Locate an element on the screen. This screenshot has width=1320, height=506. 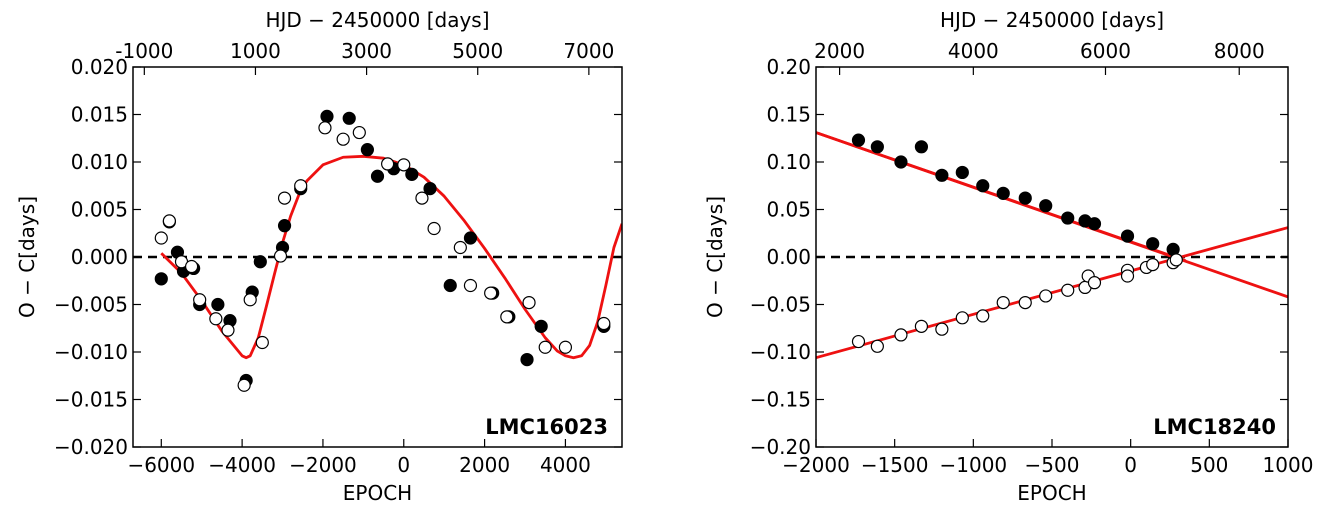
y-tick-label: −0.005 is located at coordinates (91, 305).